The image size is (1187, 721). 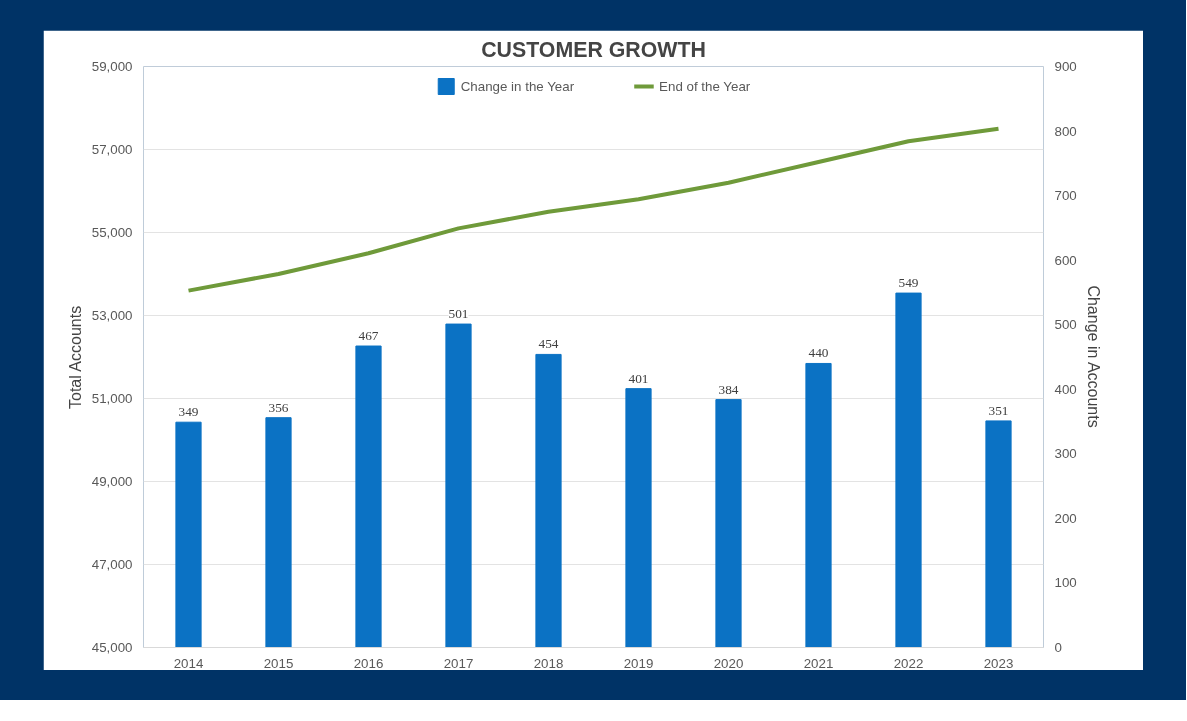 What do you see at coordinates (1065, 66) in the screenshot?
I see `y2-tick-label: 900` at bounding box center [1065, 66].